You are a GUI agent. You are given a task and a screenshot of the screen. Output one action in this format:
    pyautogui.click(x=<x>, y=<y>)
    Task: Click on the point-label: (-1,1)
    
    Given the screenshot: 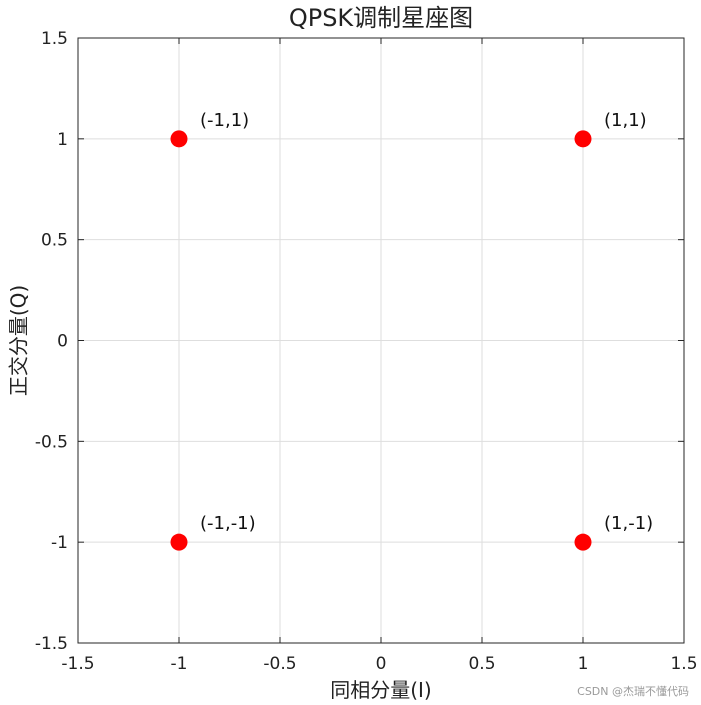 What is the action you would take?
    pyautogui.click(x=224, y=120)
    